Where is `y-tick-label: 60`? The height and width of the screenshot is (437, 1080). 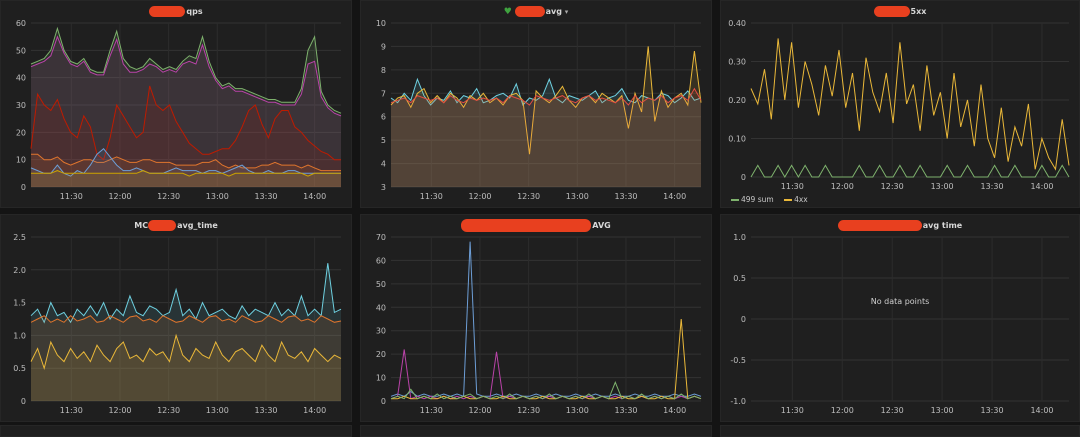
y-tick-label: 60 is located at coordinates (21, 23).